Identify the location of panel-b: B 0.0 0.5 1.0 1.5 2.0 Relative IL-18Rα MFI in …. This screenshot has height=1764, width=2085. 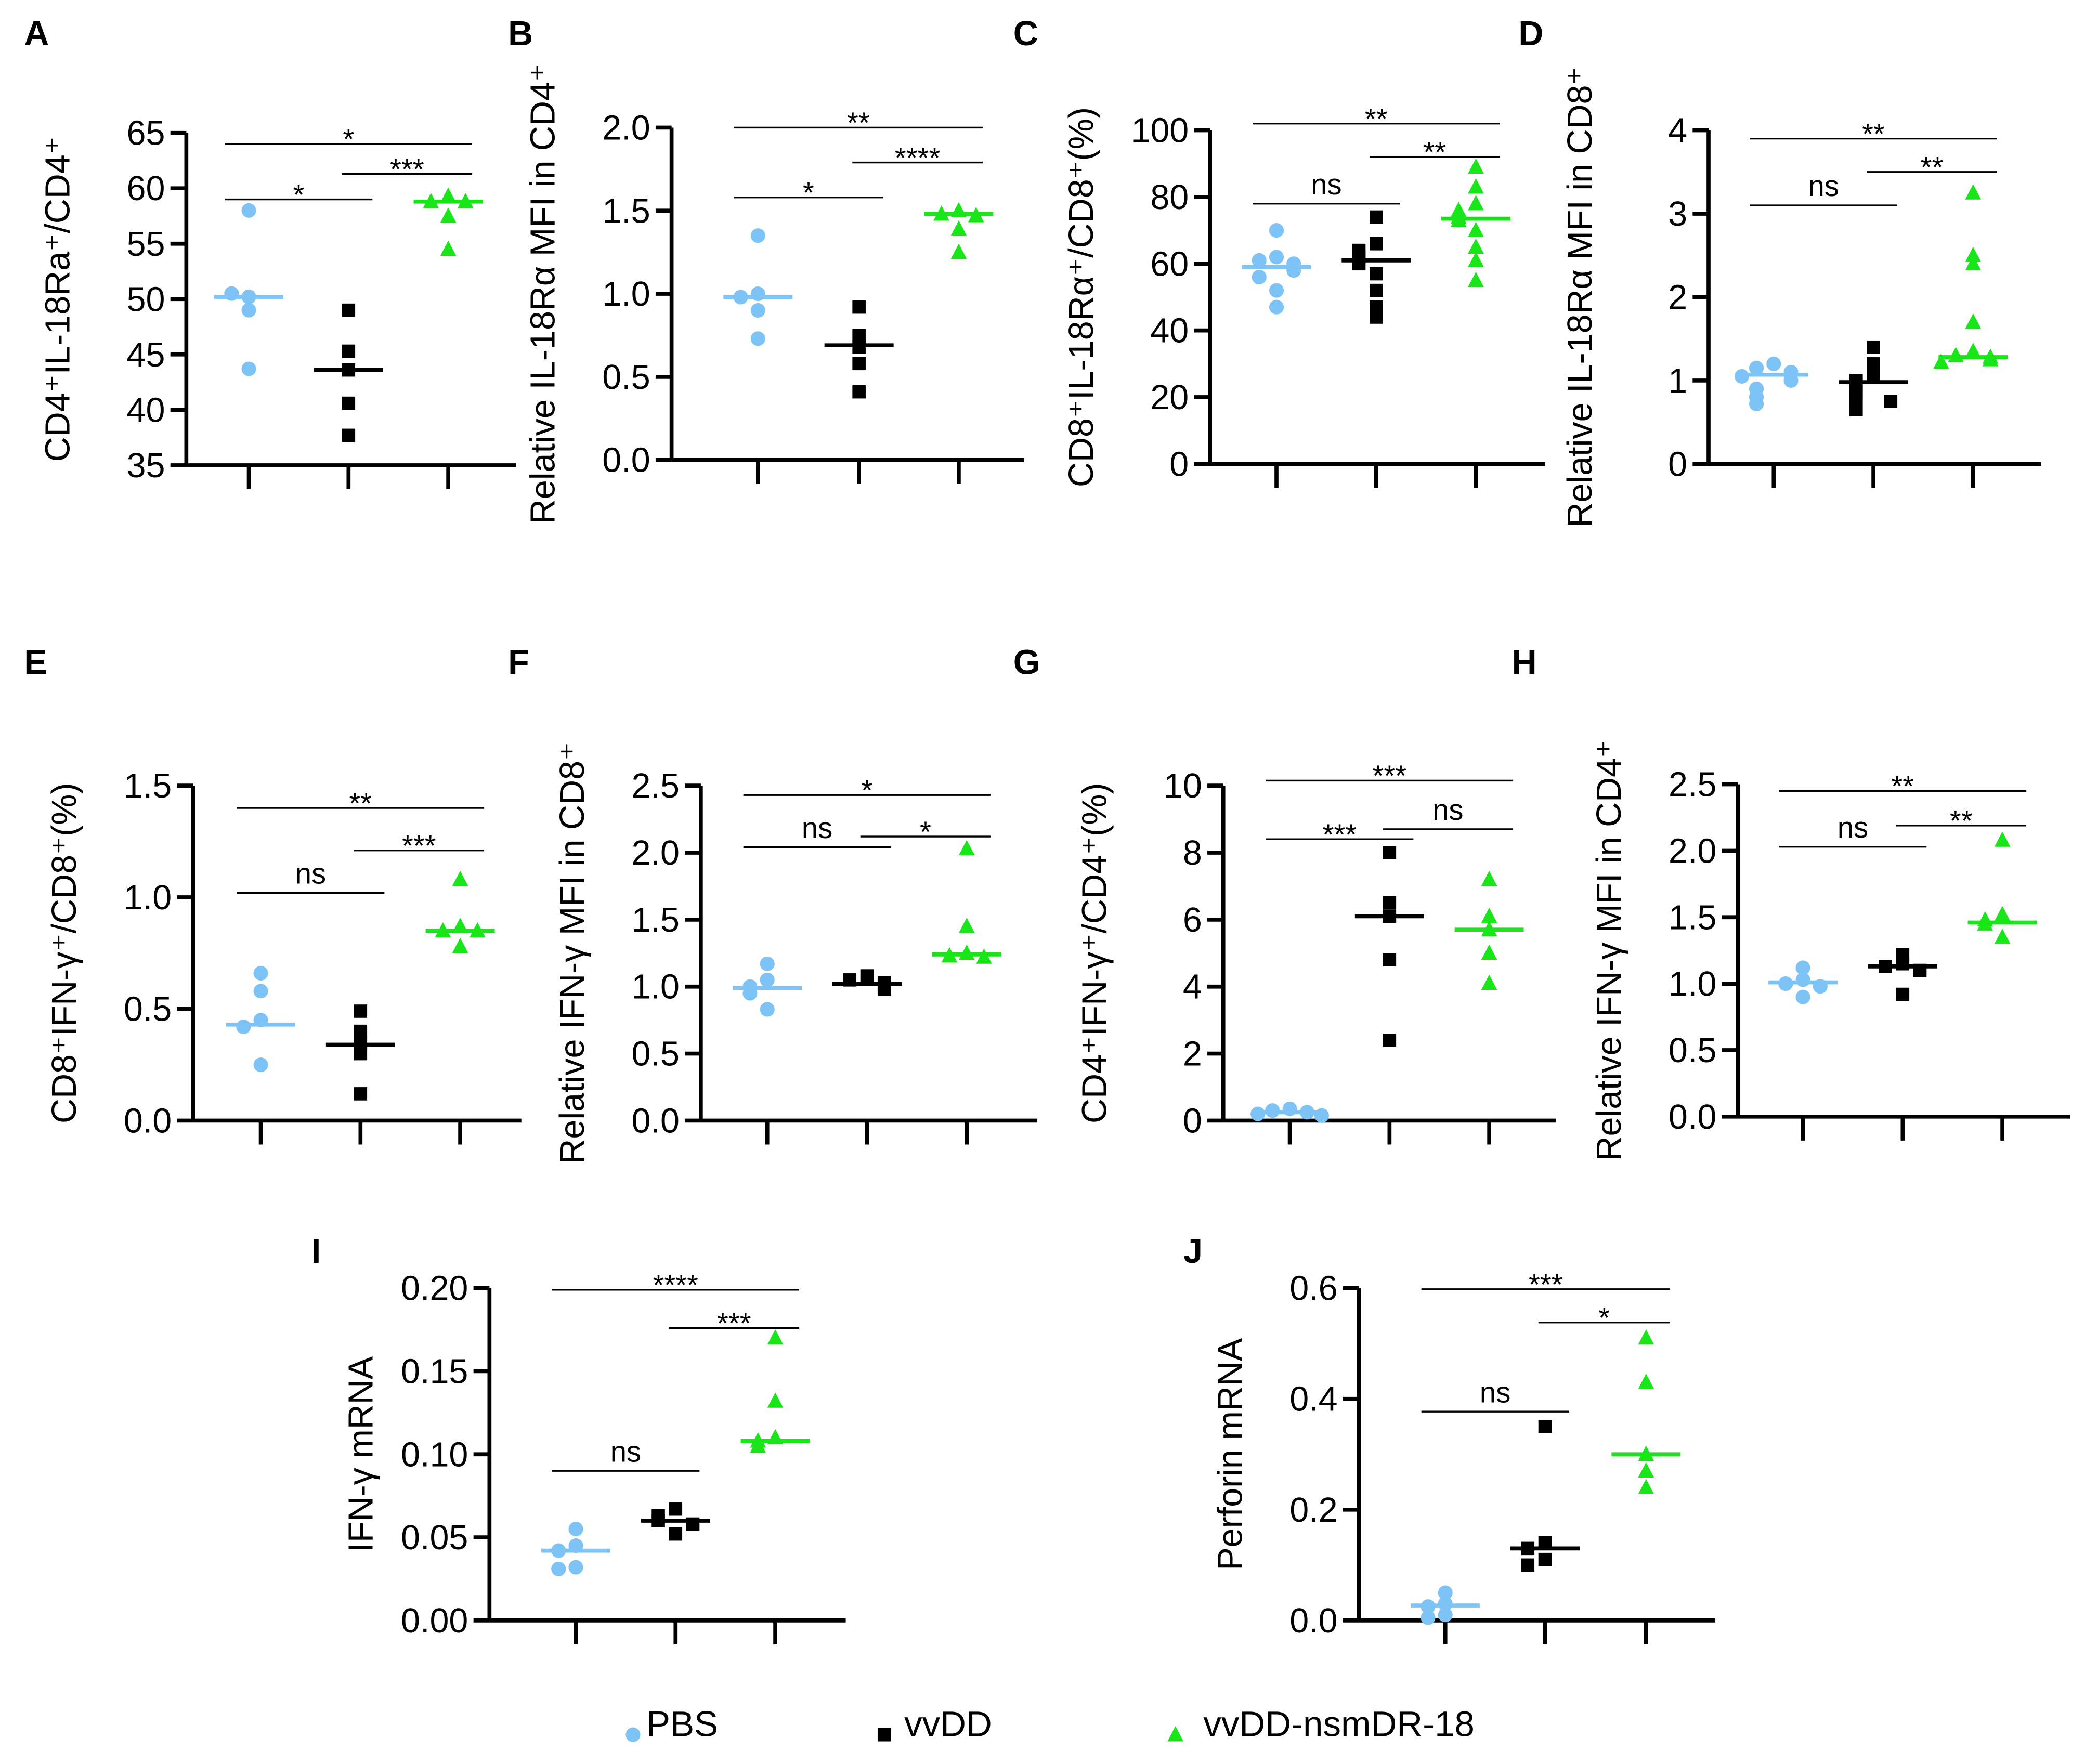
(766, 269).